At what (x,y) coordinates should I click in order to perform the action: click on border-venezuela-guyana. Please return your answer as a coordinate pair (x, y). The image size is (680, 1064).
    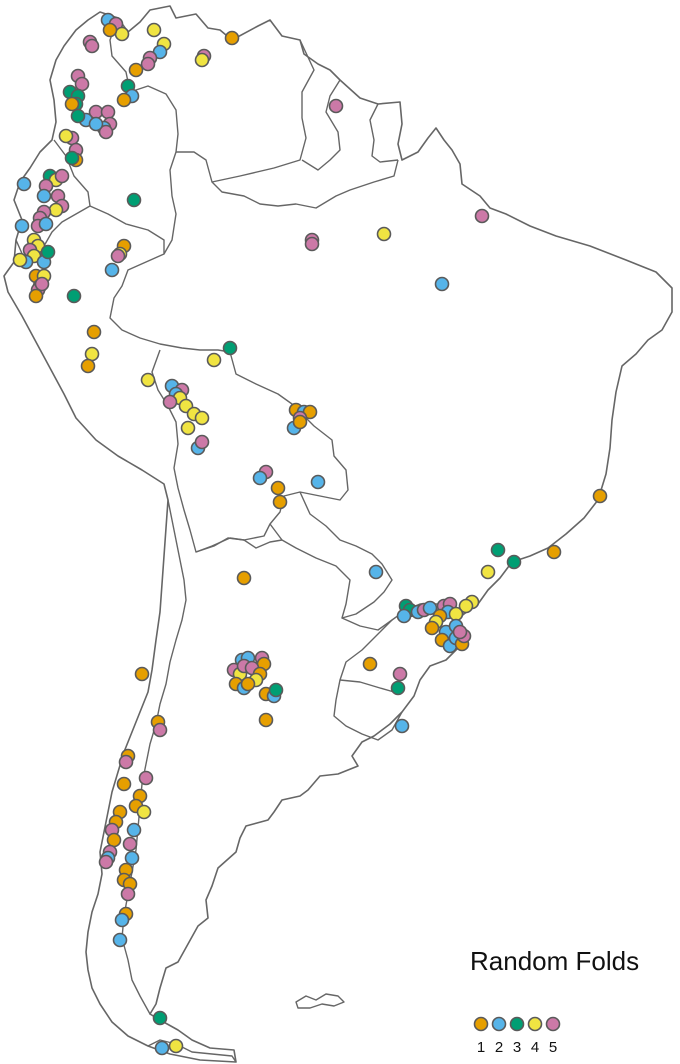
    Looking at the image, I should click on (245, 111).